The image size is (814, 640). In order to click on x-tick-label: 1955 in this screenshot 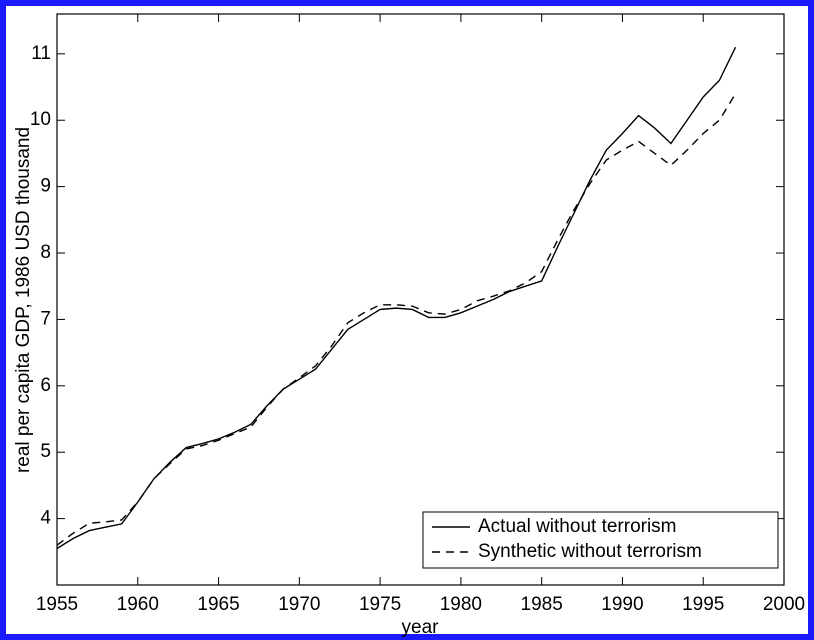, I will do `click(57, 604)`.